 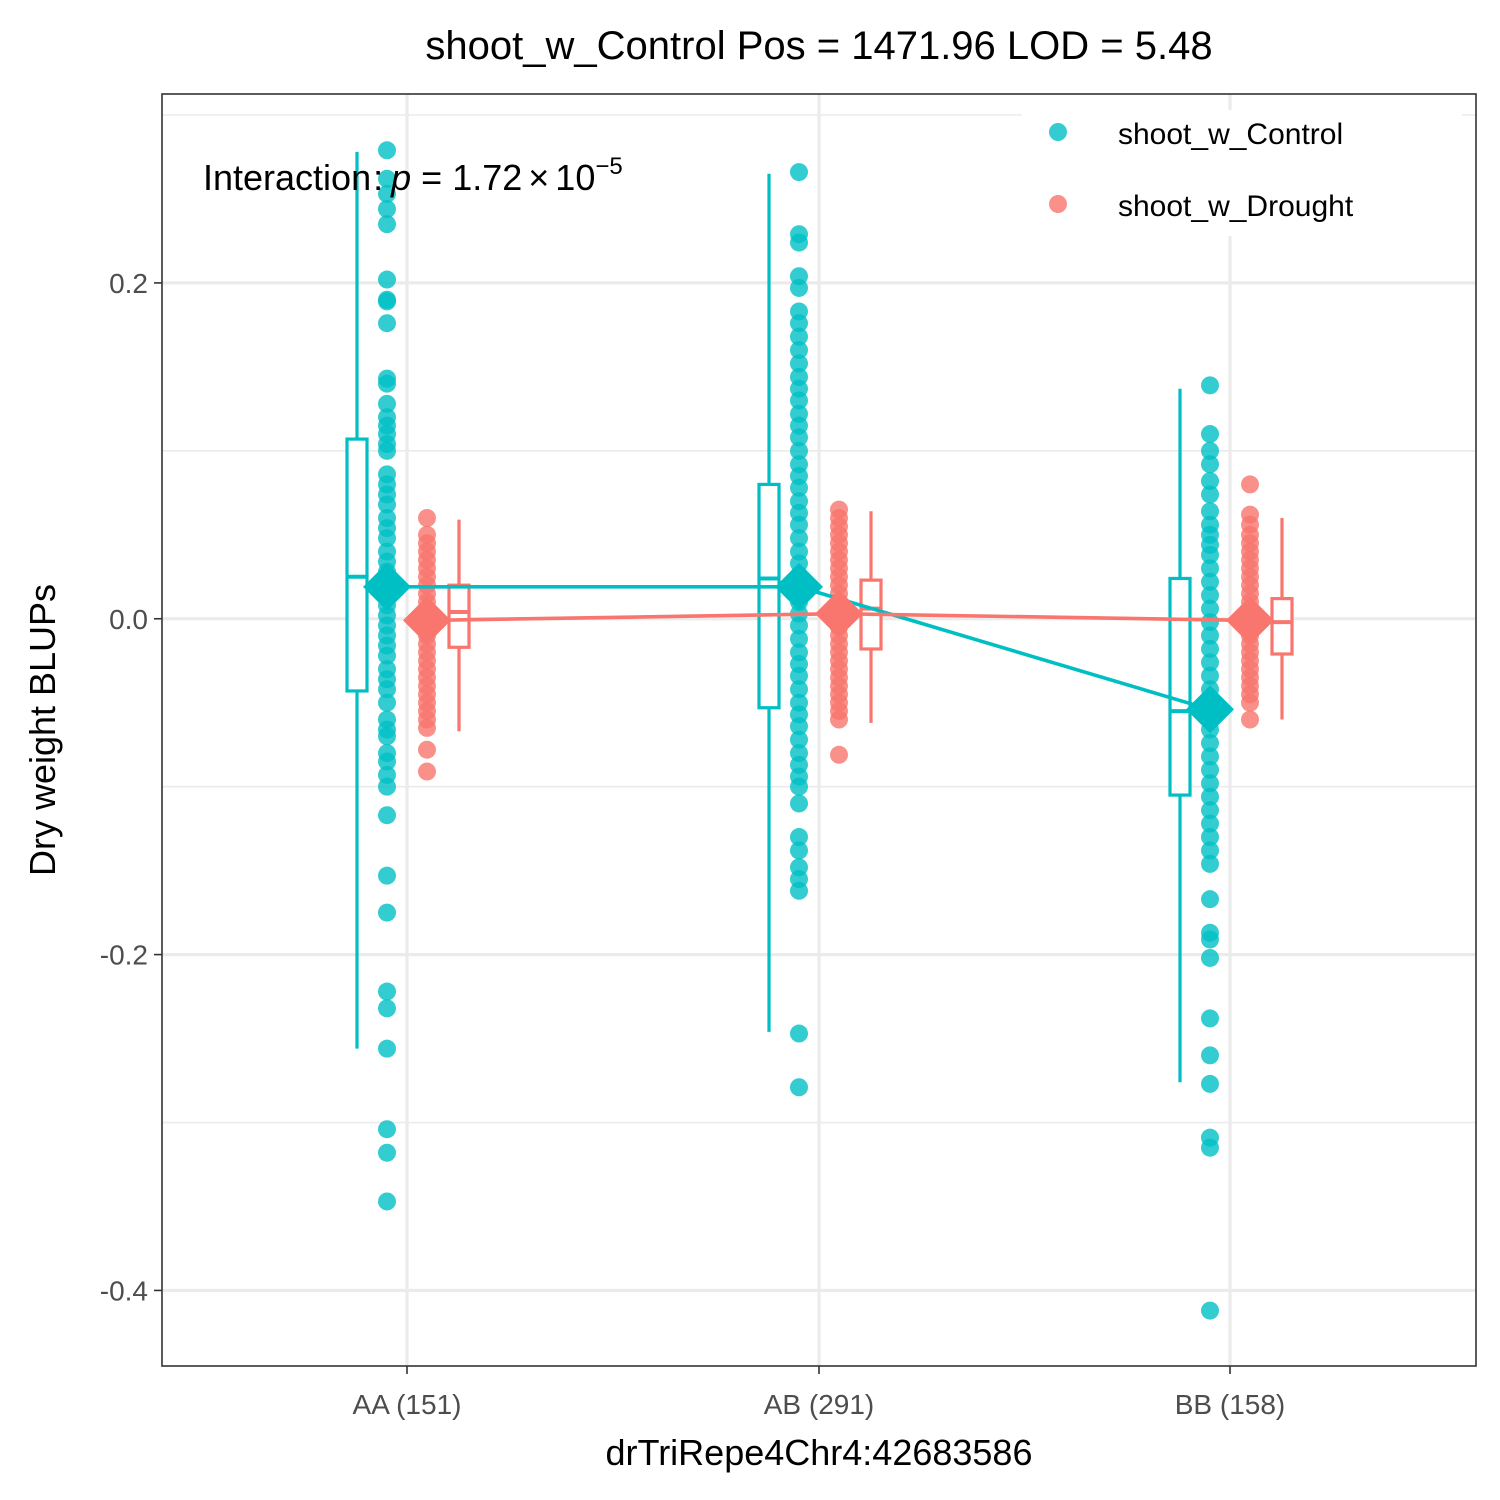 What do you see at coordinates (1230, 1404) in the screenshot?
I see `x-tick-label: BB (158)` at bounding box center [1230, 1404].